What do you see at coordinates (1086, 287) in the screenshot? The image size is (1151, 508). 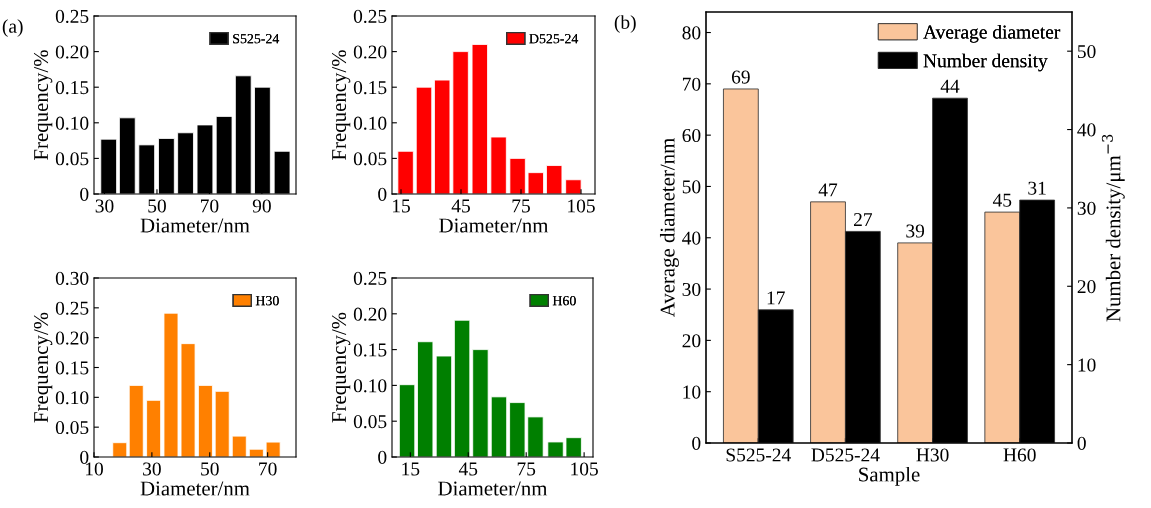 I see `y2-tick-label: 20` at bounding box center [1086, 287].